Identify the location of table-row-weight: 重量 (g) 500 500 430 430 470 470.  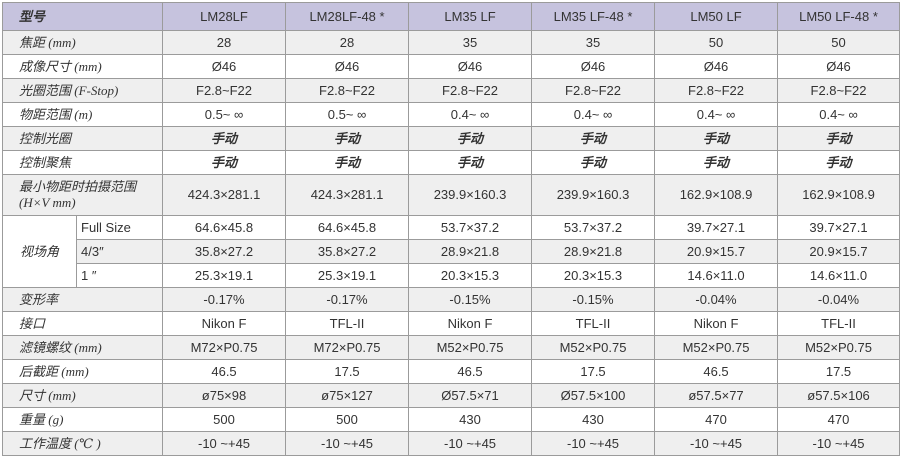
(450, 419).